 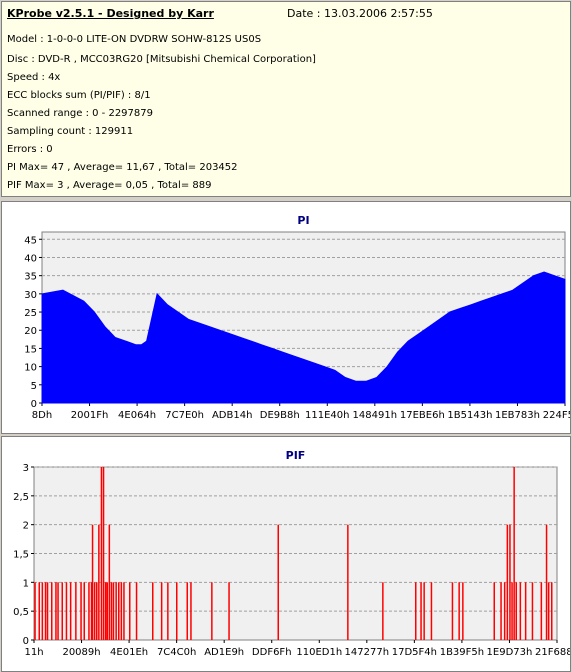 What do you see at coordinates (30, 240) in the screenshot?
I see `pi-y-tick-label: 45` at bounding box center [30, 240].